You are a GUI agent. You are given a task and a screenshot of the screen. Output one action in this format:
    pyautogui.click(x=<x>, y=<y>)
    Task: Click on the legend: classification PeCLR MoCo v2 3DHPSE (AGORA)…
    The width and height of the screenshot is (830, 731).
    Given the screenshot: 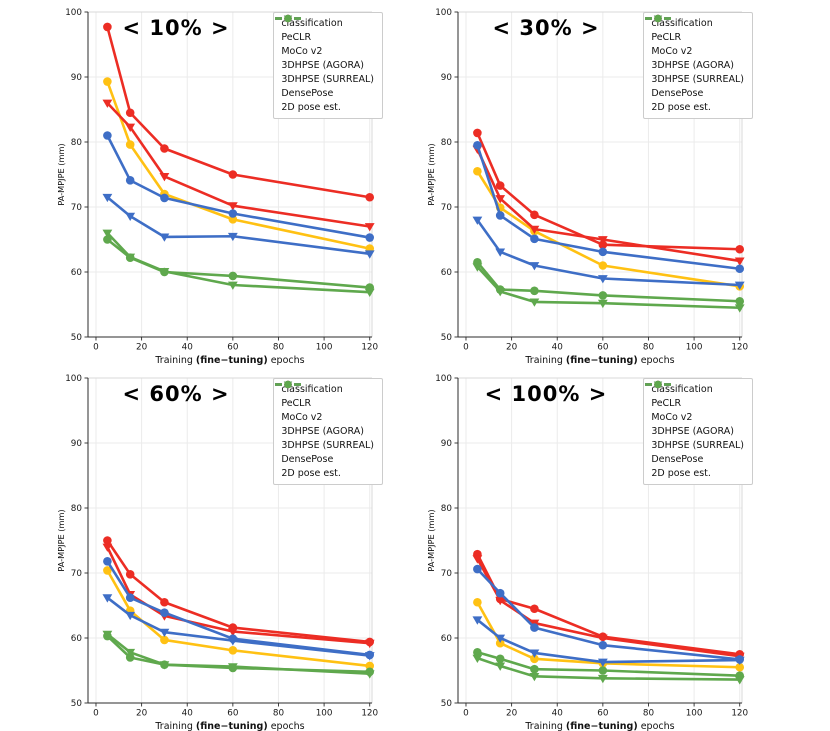 What is the action you would take?
    pyautogui.click(x=328, y=65)
    